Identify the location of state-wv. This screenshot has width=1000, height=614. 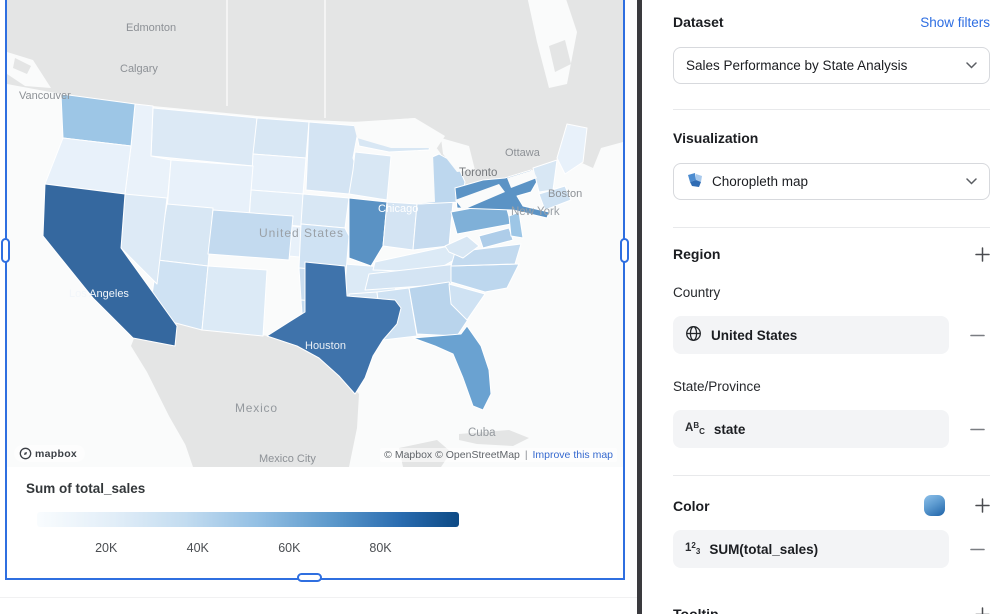
(462, 247).